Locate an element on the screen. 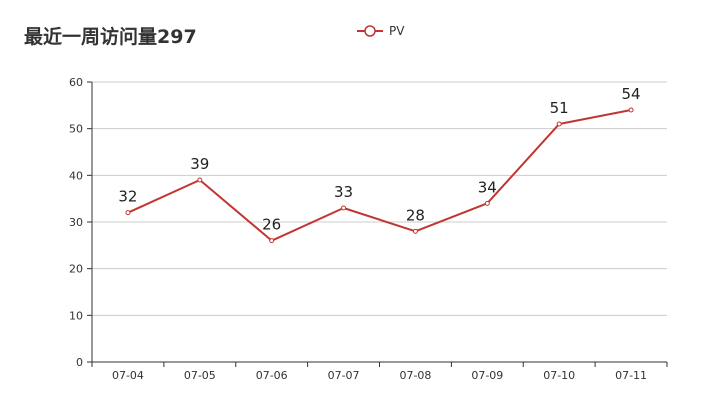  y-tick-label: 40 is located at coordinates (76, 175).